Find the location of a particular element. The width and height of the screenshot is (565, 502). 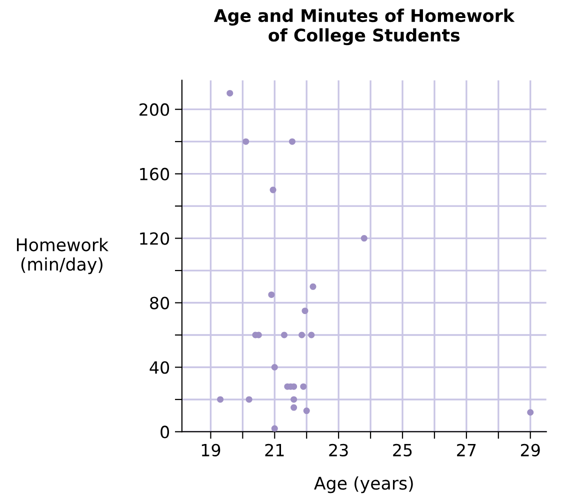

y-axis-title: Homework (min/day) is located at coordinates (62, 256).